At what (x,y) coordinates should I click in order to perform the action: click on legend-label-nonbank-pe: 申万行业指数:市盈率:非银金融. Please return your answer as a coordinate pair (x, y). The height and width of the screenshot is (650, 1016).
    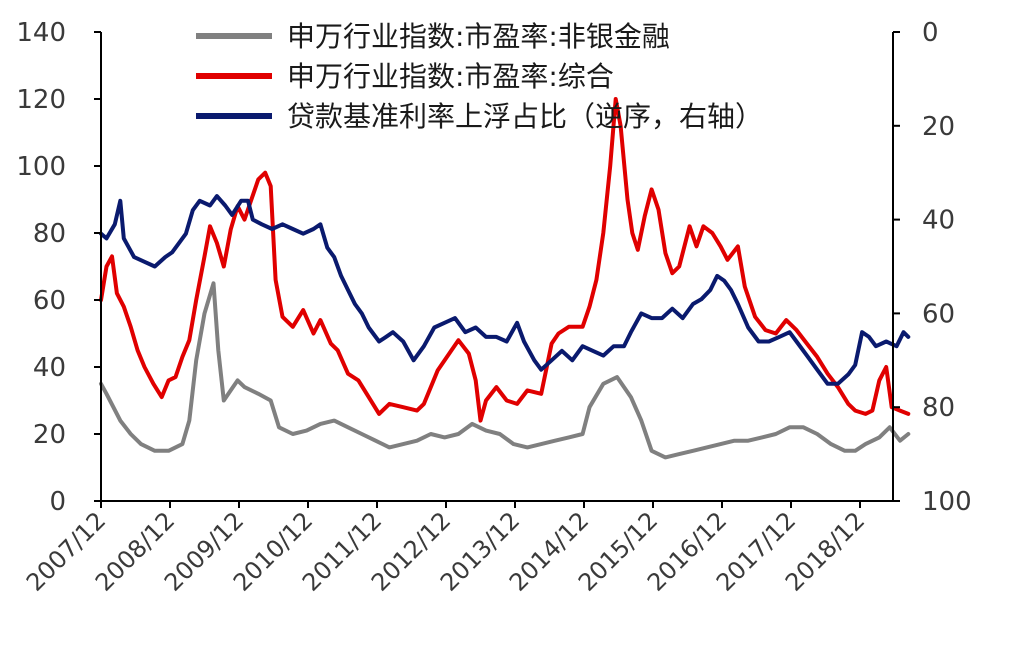
    Looking at the image, I should click on (478, 36).